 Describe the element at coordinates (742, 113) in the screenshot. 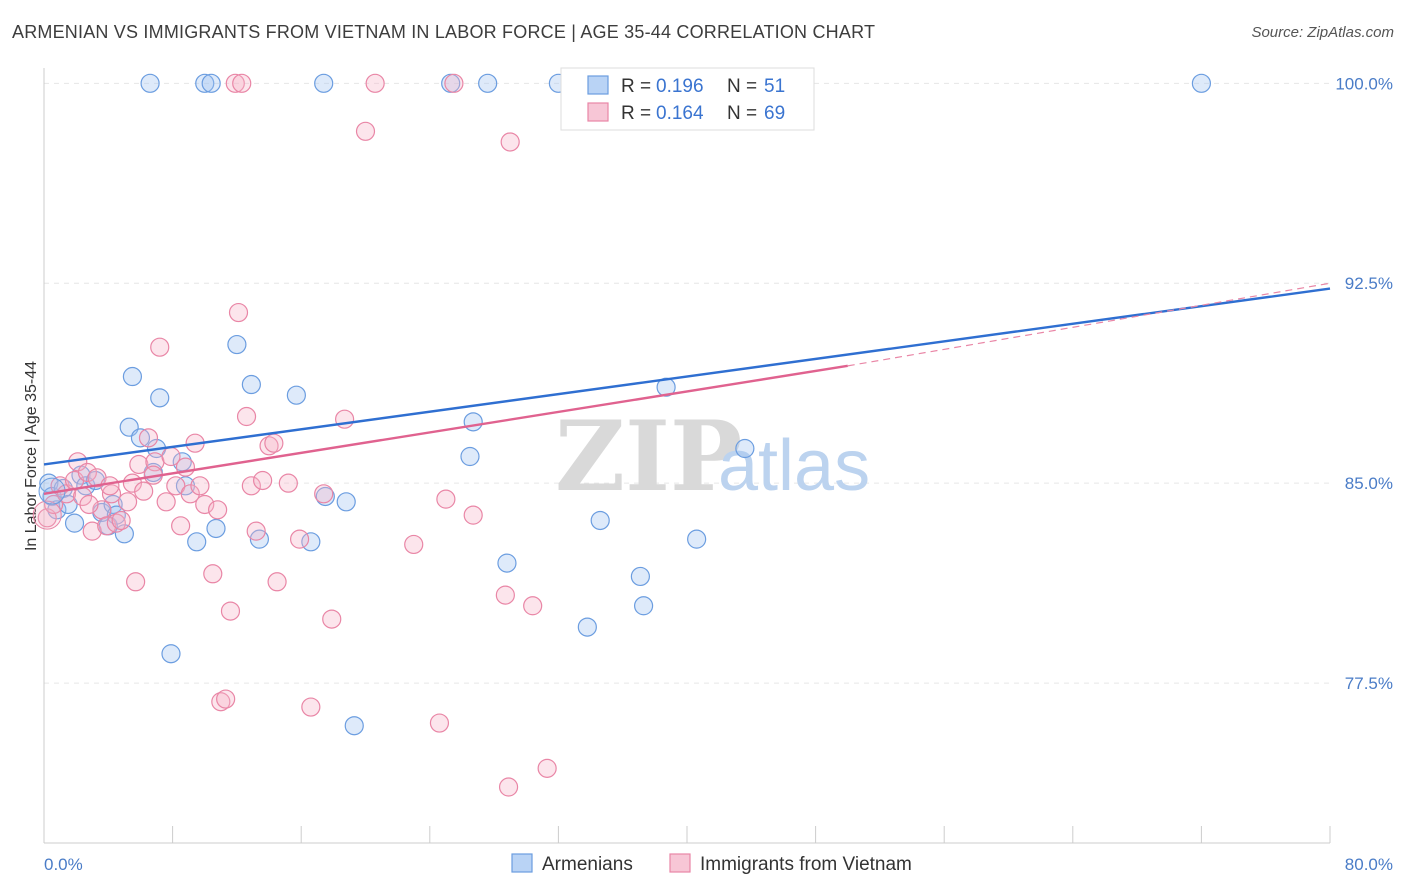

I see `legend-n-label-1: N =` at that location.